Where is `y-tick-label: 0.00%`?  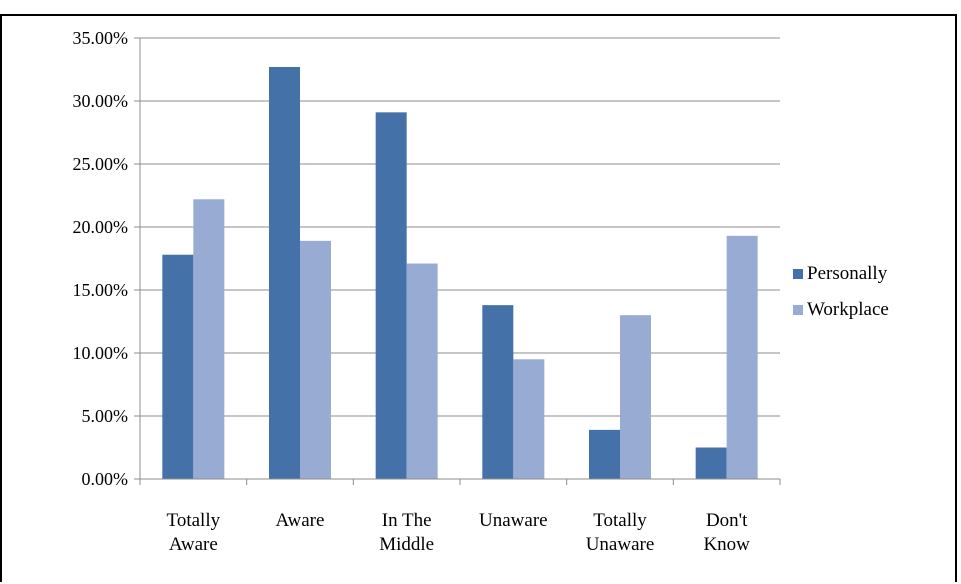
y-tick-label: 0.00% is located at coordinates (105, 479).